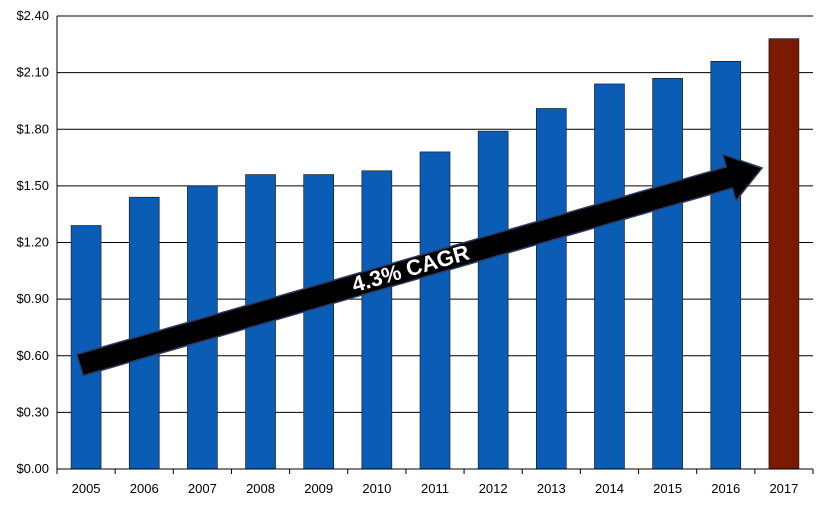 This screenshot has height=506, width=828. Describe the element at coordinates (32, 468) in the screenshot. I see `y-tick-label: $0.00` at that location.